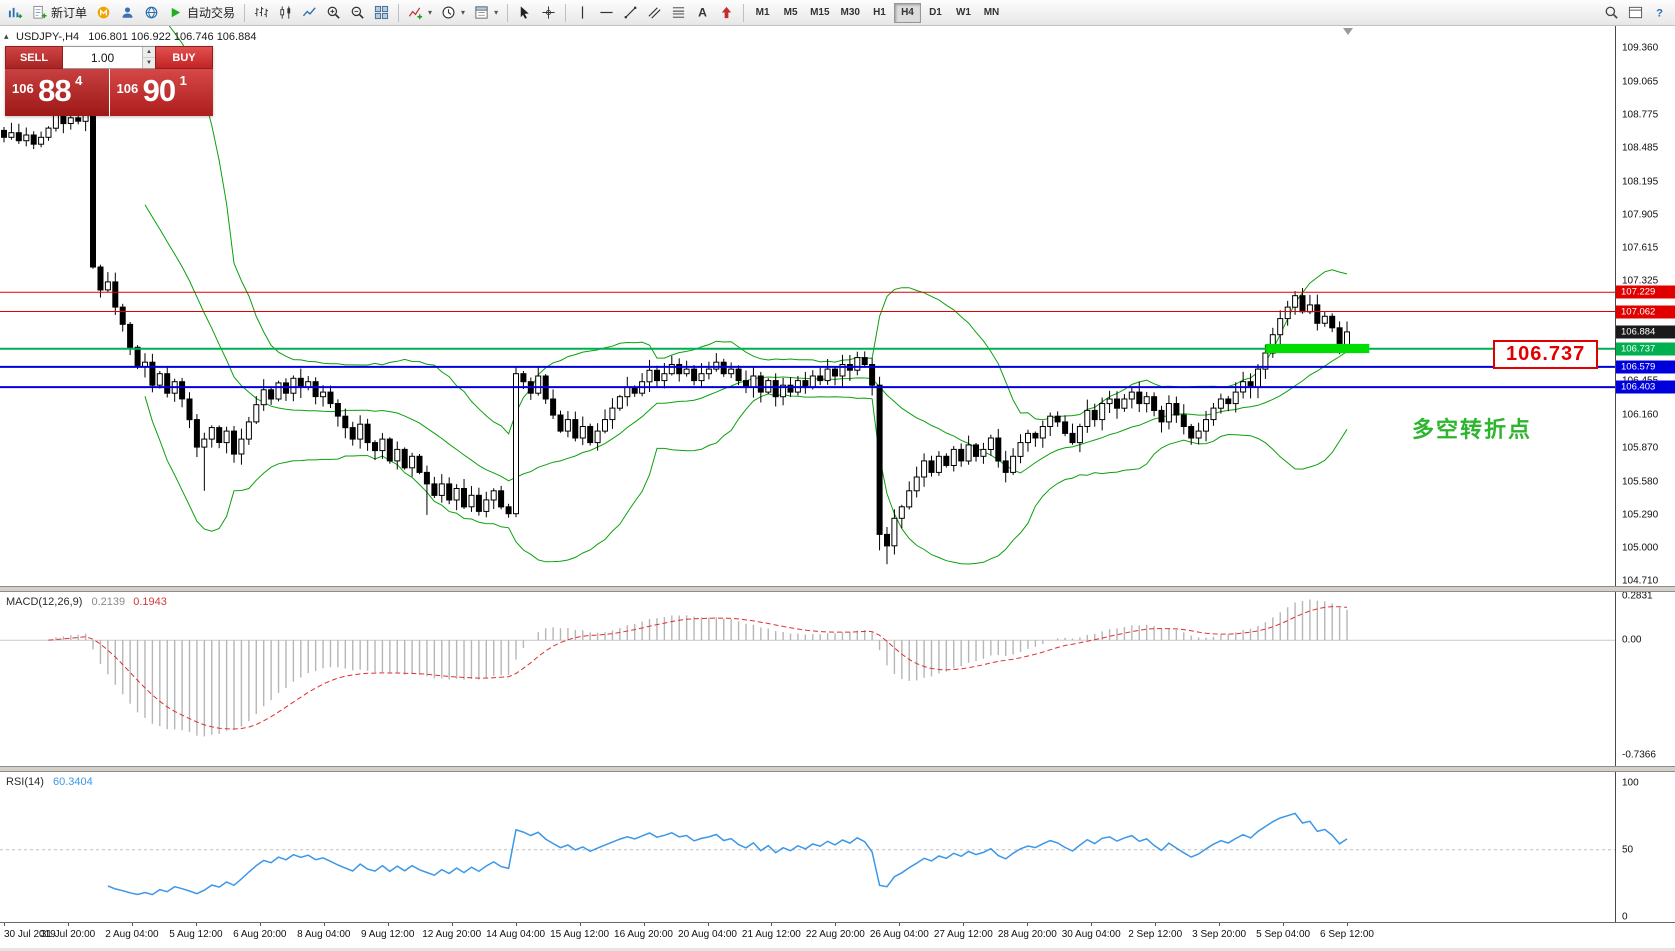 Image resolution: width=1675 pixels, height=951 pixels. I want to click on volume-spinner: ▲ ▼, so click(148, 57).